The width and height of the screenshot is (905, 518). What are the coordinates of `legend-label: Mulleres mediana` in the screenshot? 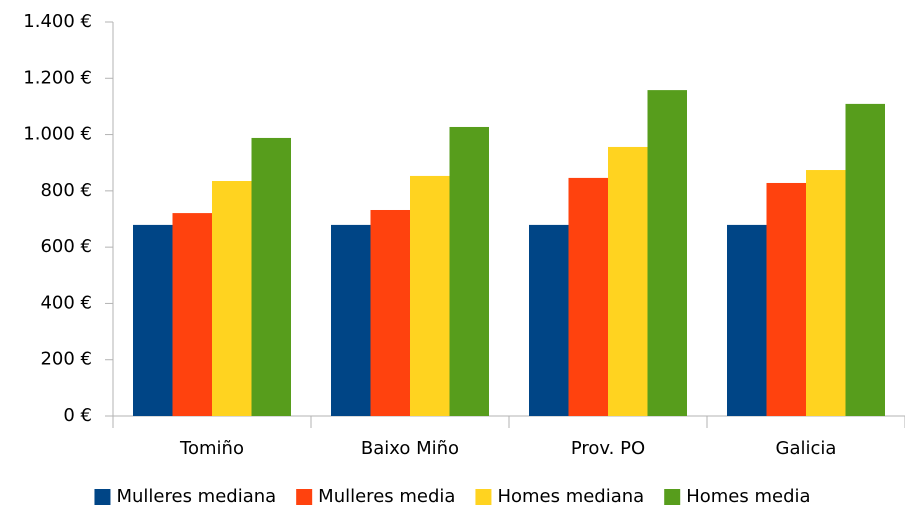 It's located at (196, 496).